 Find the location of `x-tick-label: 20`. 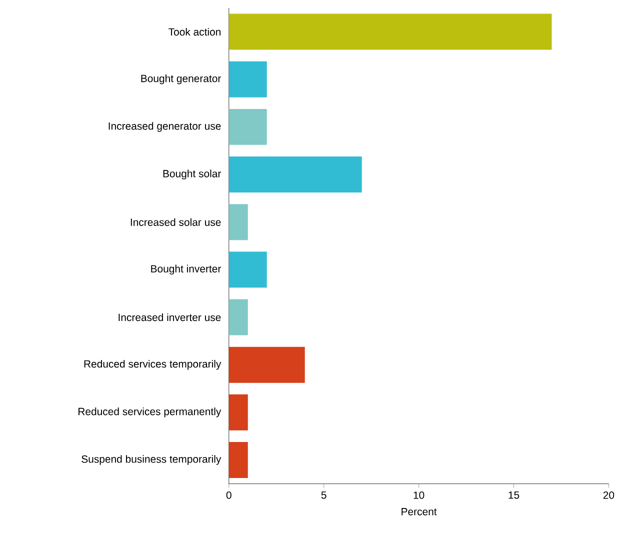

x-tick-label: 20 is located at coordinates (608, 495).